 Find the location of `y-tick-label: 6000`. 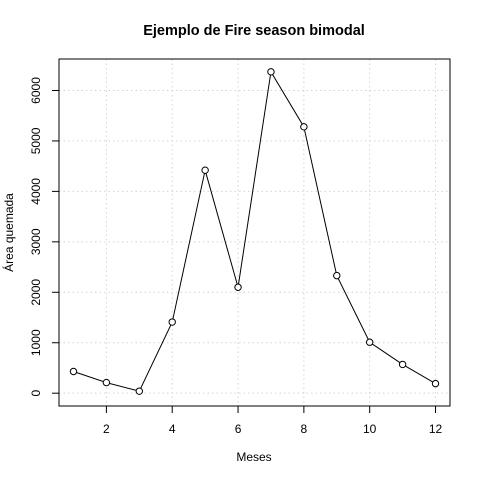

y-tick-label: 6000 is located at coordinates (36, 90).